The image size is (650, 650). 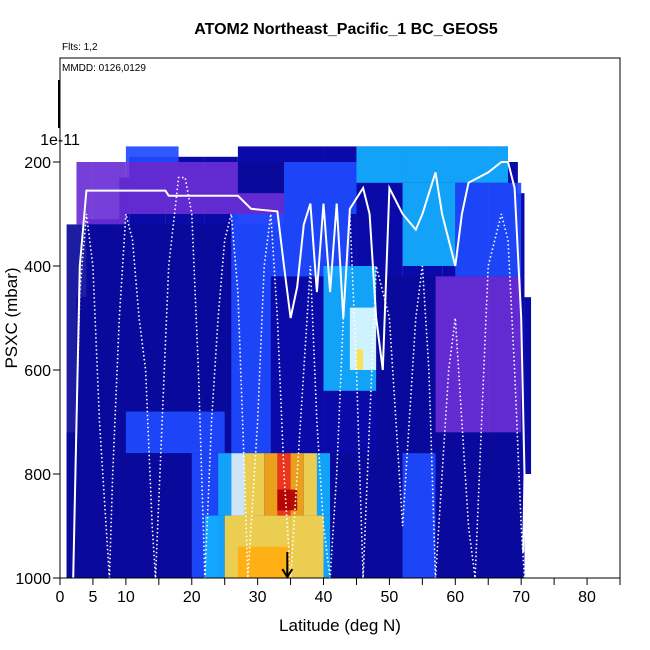 What do you see at coordinates (287, 573) in the screenshot?
I see `arrow-head` at bounding box center [287, 573].